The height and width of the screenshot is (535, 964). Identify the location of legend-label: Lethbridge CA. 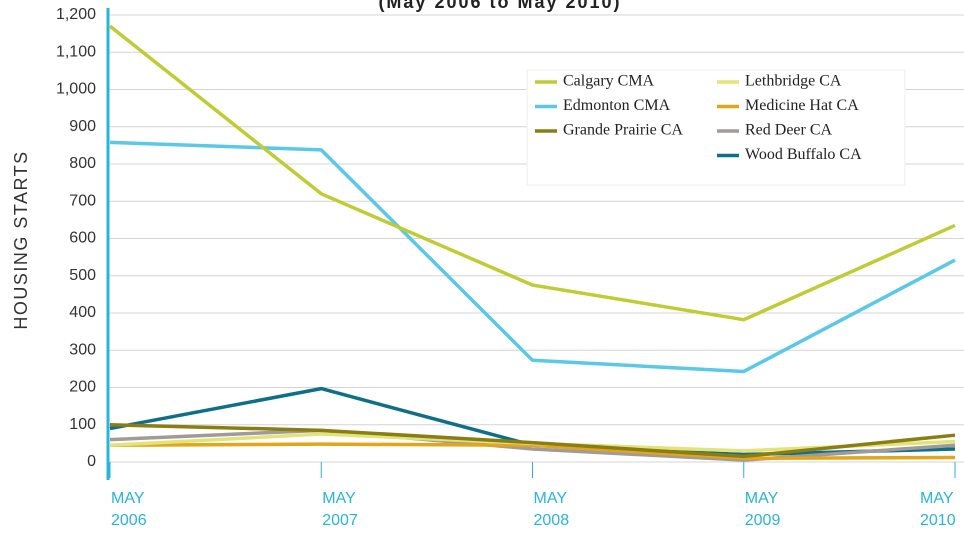
(793, 81).